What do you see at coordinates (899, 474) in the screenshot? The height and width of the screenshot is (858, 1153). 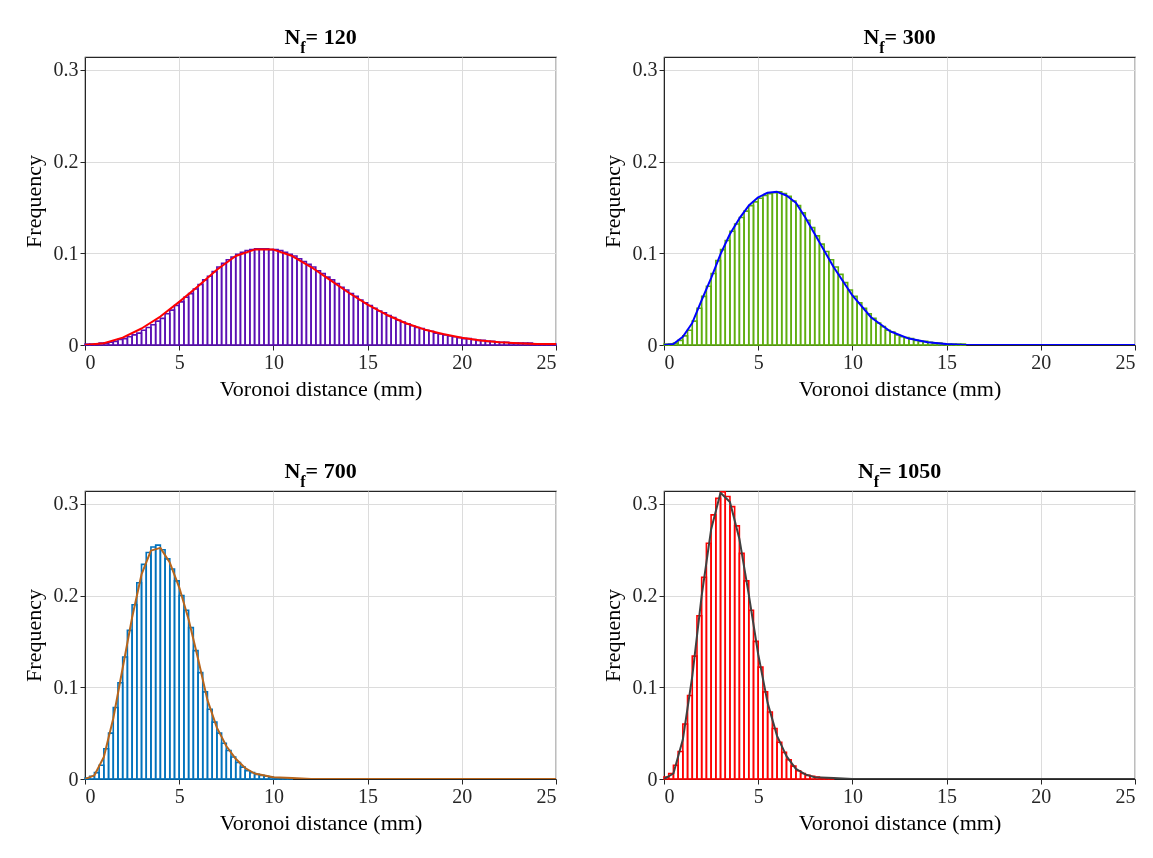 I see `chart-title: N$_{f}$= 1050` at bounding box center [899, 474].